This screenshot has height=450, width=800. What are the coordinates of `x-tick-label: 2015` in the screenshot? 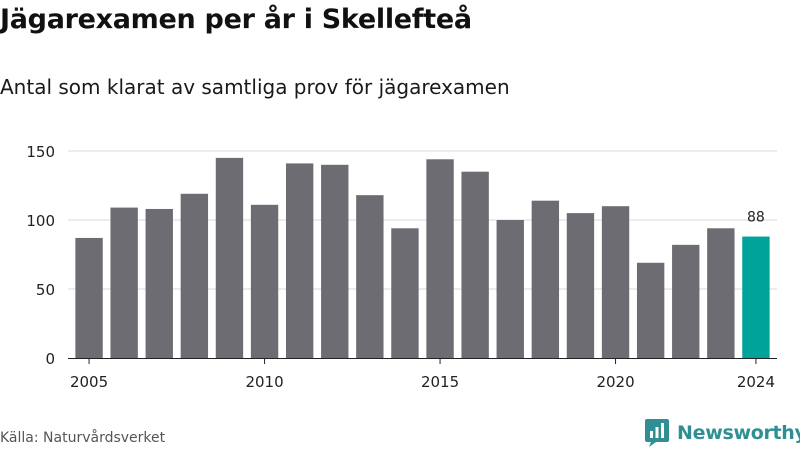 It's located at (440, 382).